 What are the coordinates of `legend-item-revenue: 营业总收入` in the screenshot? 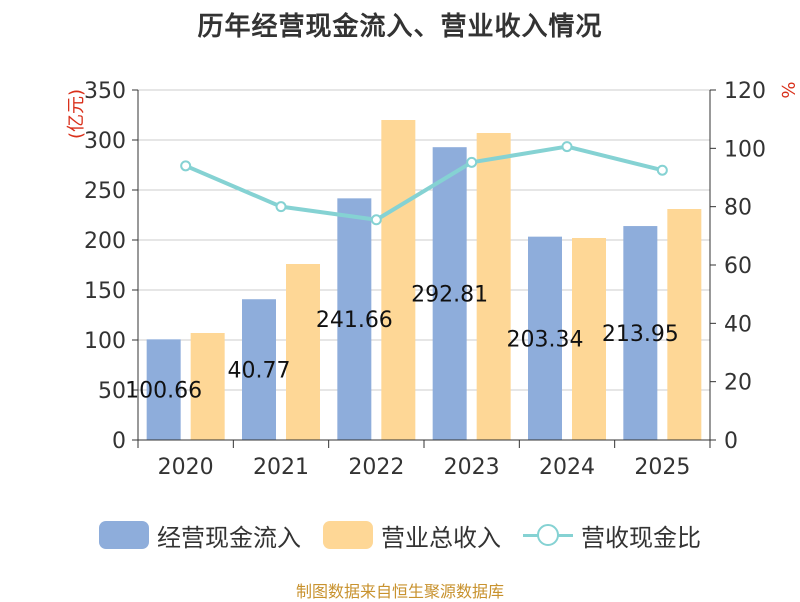 It's located at (412, 535).